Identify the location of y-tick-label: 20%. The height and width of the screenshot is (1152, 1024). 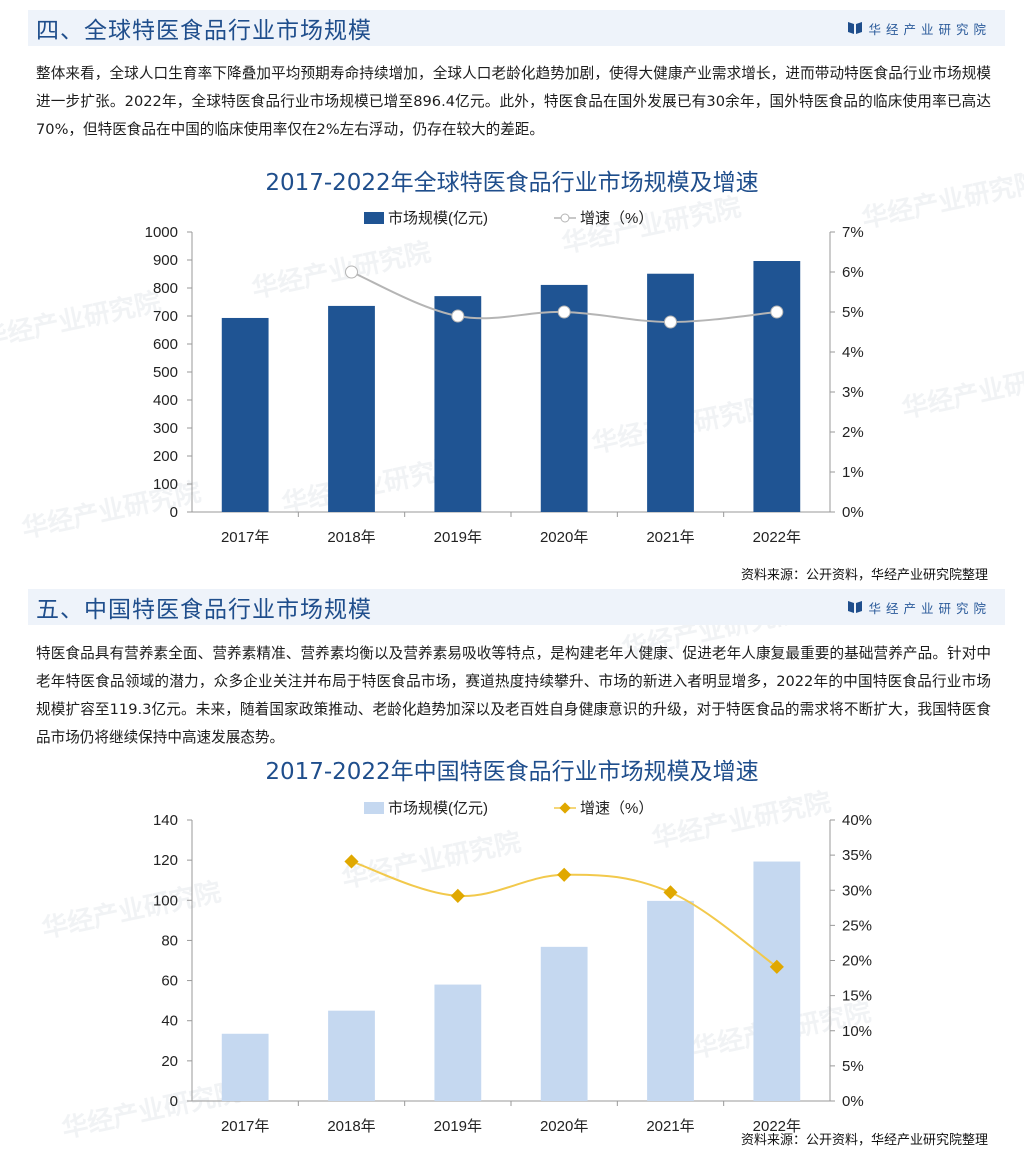
(857, 961).